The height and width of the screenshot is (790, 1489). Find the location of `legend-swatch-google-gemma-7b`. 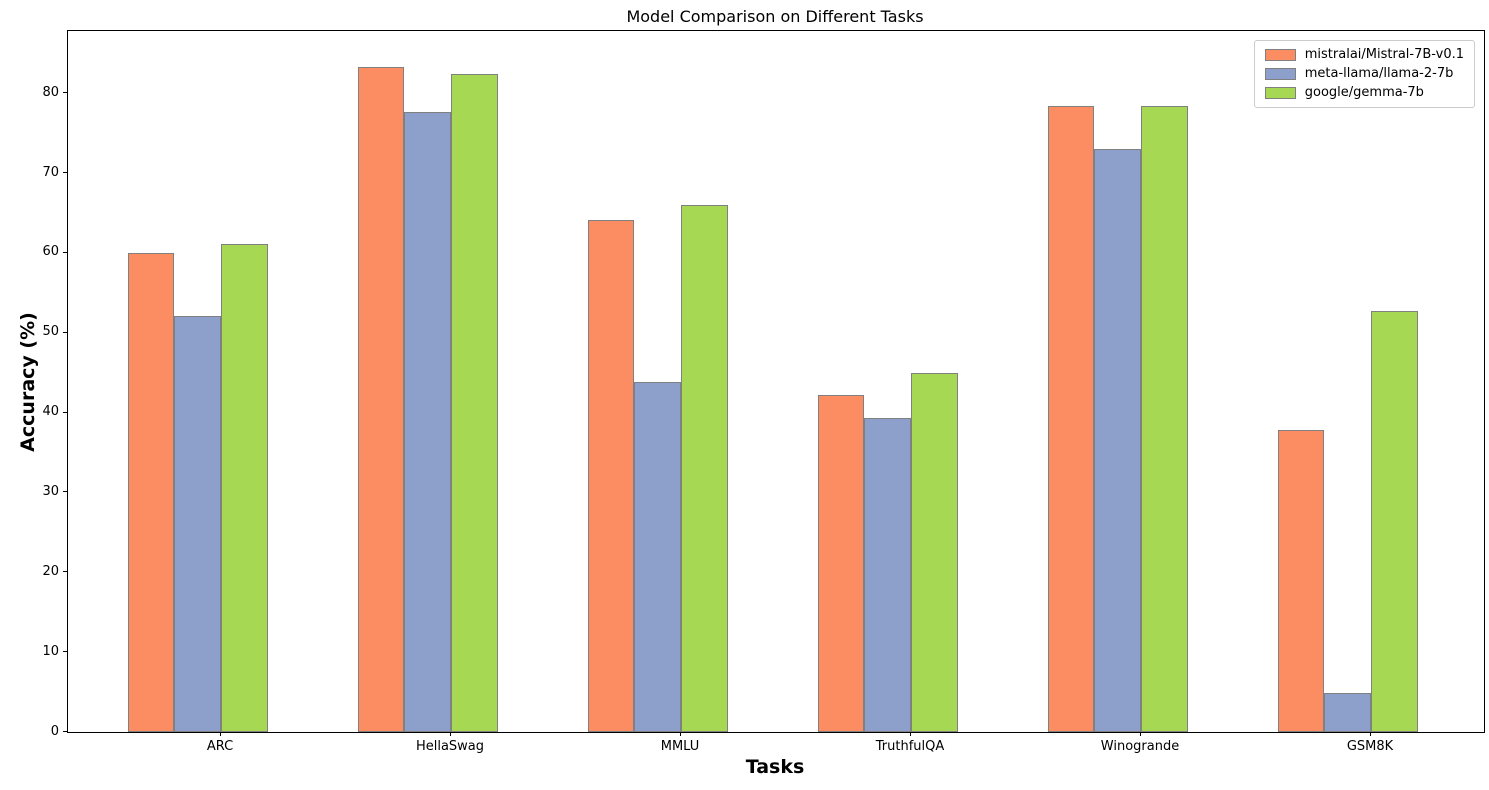

legend-swatch-google-gemma-7b is located at coordinates (1280, 93).